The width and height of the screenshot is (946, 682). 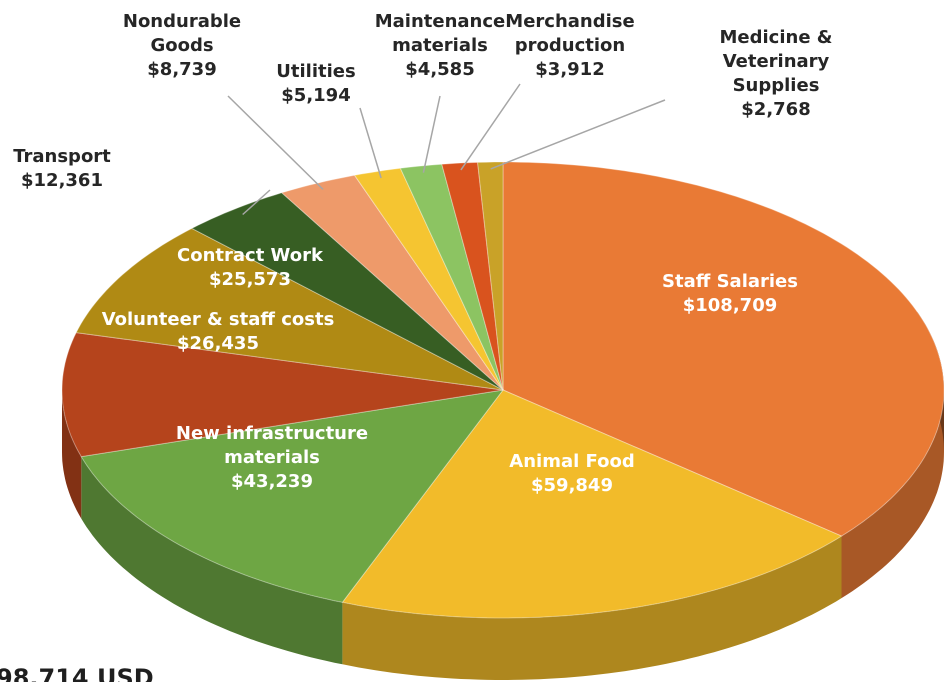 What do you see at coordinates (572, 461) in the screenshot?
I see `category-name: Animal Food` at bounding box center [572, 461].